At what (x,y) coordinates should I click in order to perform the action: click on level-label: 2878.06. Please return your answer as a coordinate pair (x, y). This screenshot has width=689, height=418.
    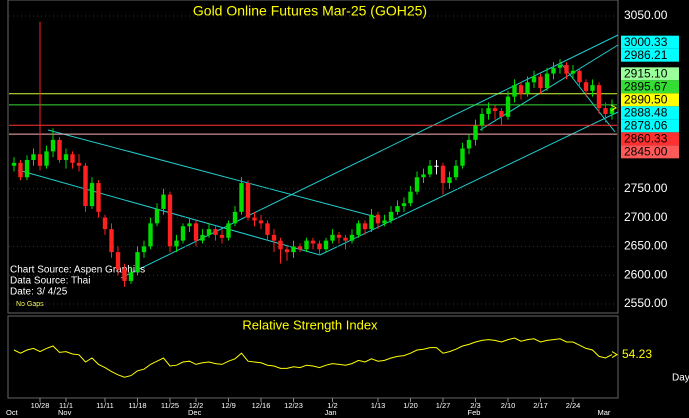
    Looking at the image, I should click on (646, 126).